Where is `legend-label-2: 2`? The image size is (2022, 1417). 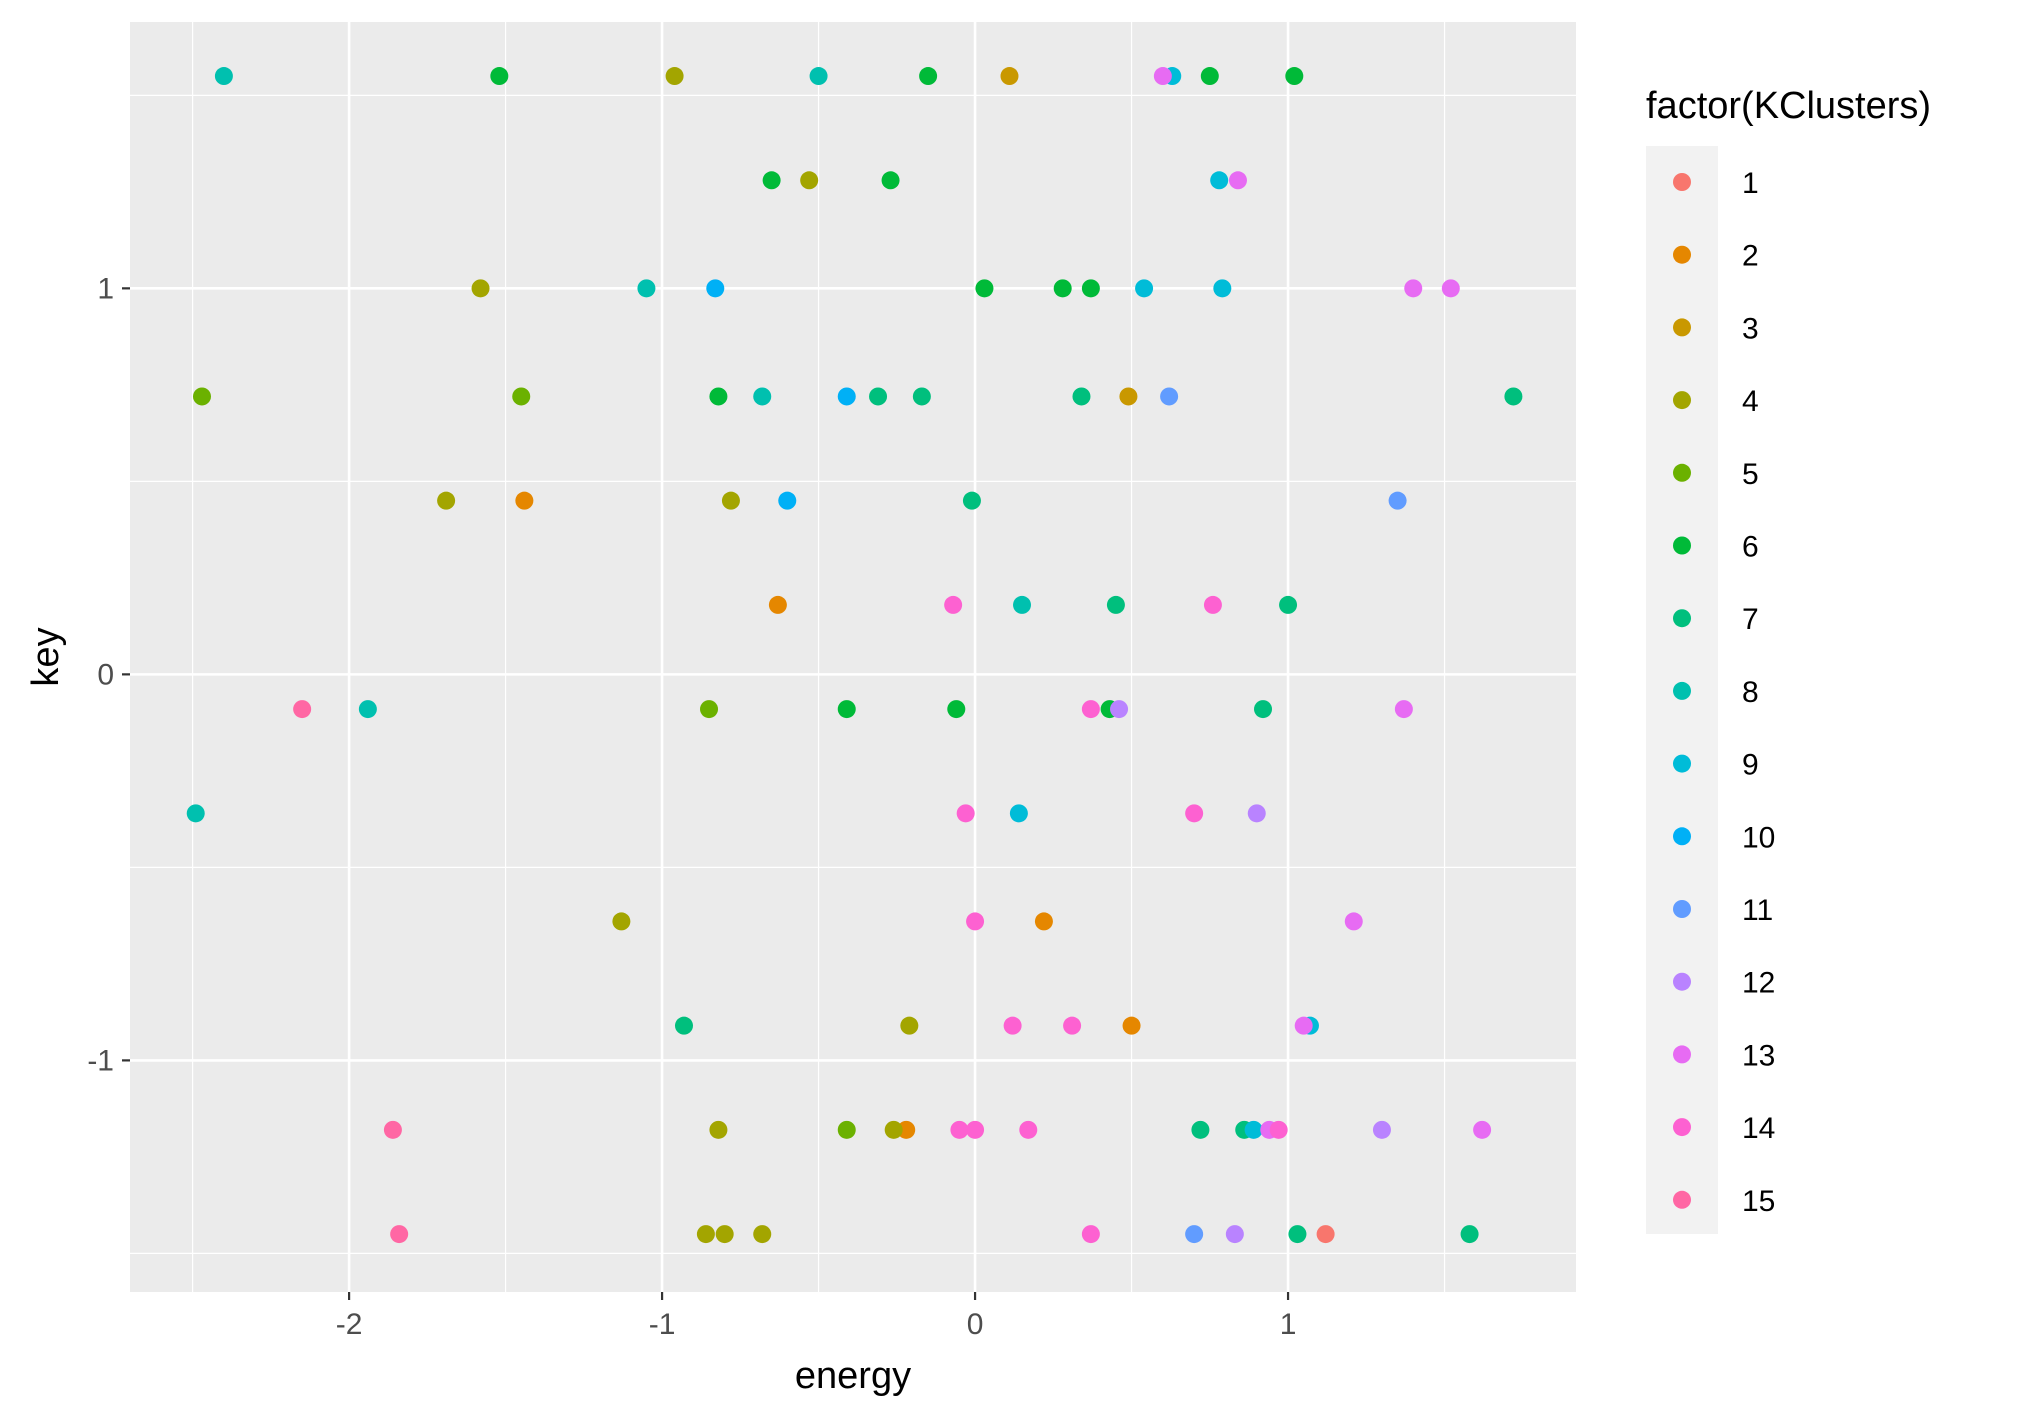
legend-label-2: 2 is located at coordinates (1750, 256).